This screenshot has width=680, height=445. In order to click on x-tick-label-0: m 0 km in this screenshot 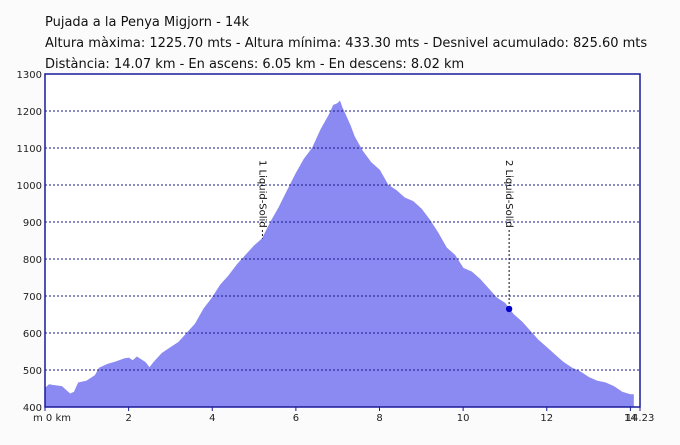, I will do `click(52, 418)`.